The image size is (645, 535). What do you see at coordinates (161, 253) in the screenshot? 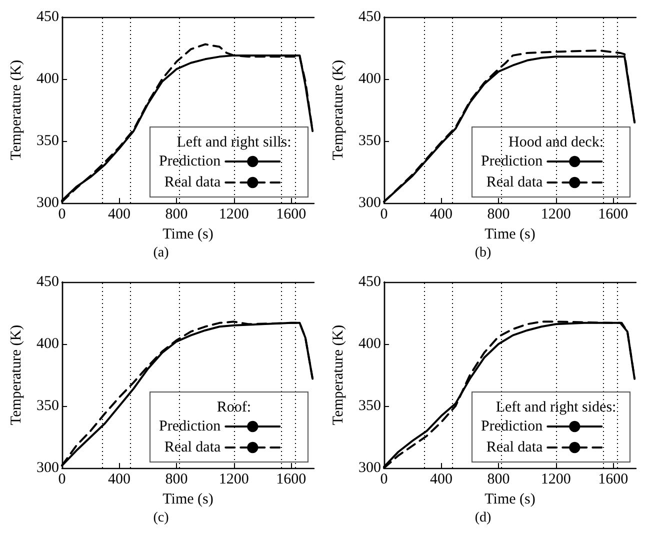
I see `text: (a)` at bounding box center [161, 253].